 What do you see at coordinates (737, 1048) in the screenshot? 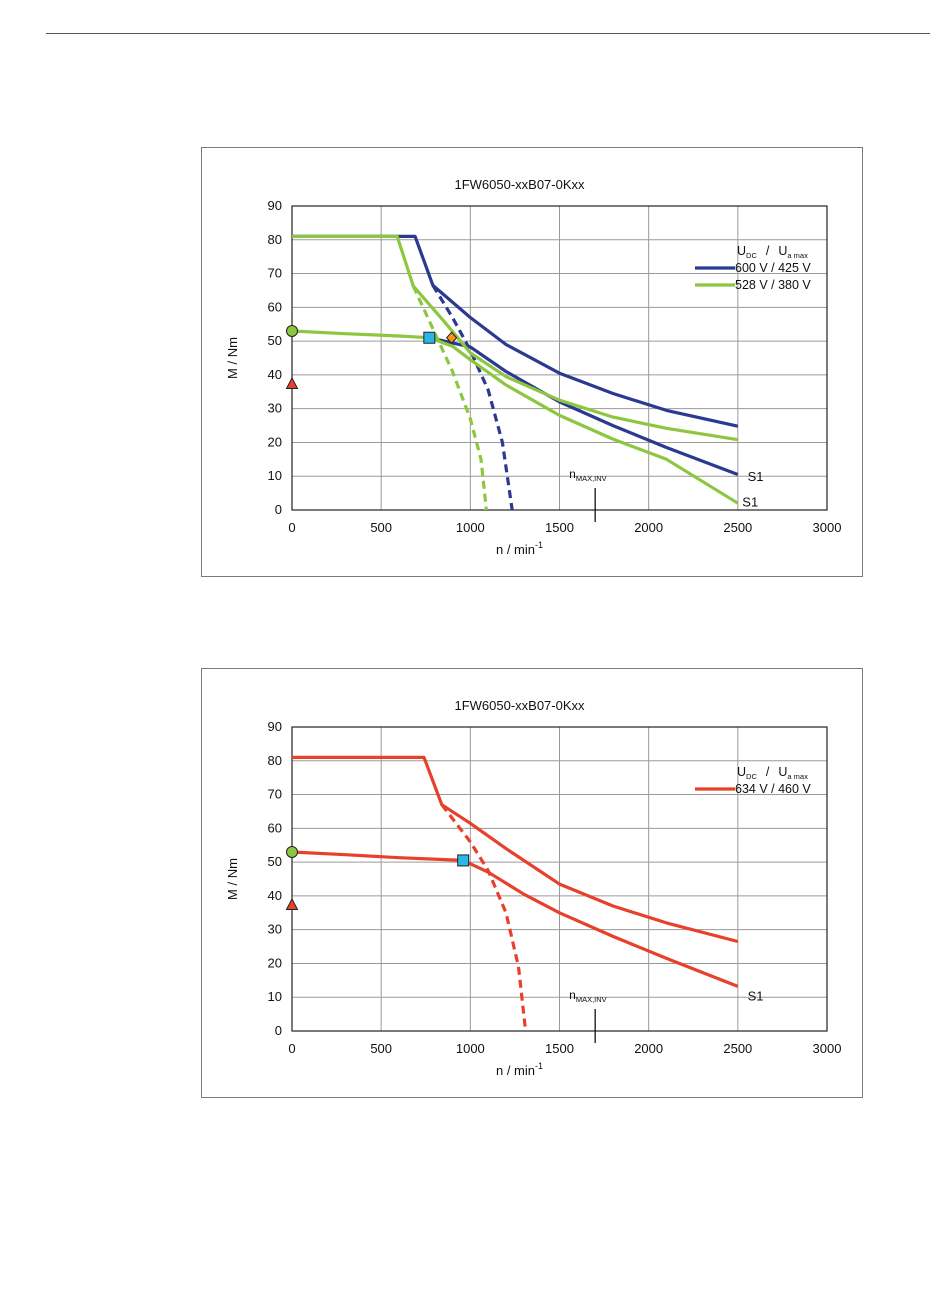
I see `c2-xtick-label-5: 2500` at bounding box center [737, 1048].